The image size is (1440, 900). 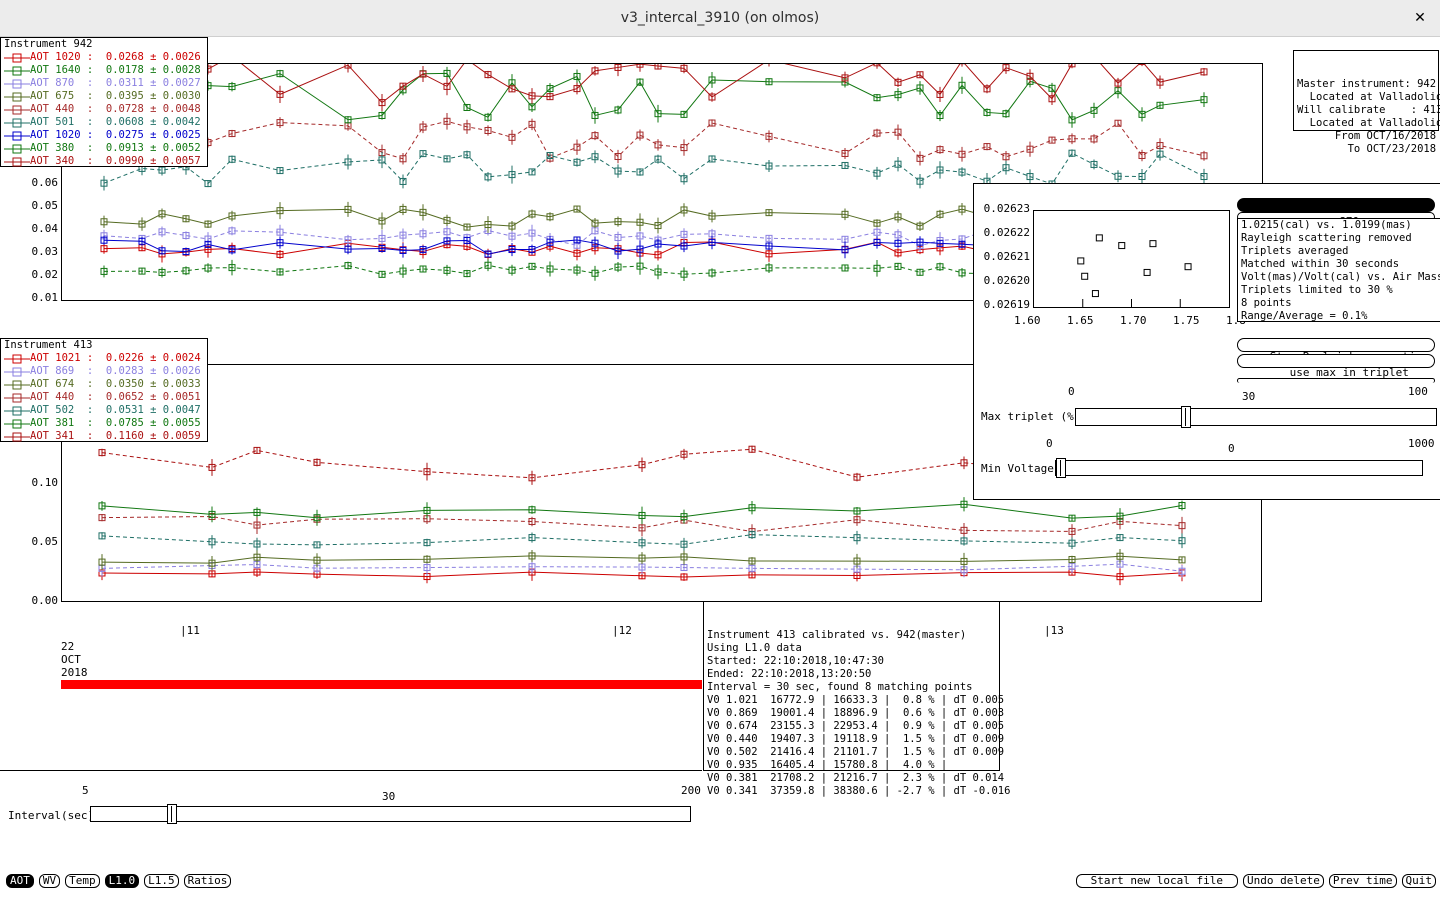 What do you see at coordinates (720, 632) in the screenshot?
I see `time-axis: |11 |12 |13` at bounding box center [720, 632].